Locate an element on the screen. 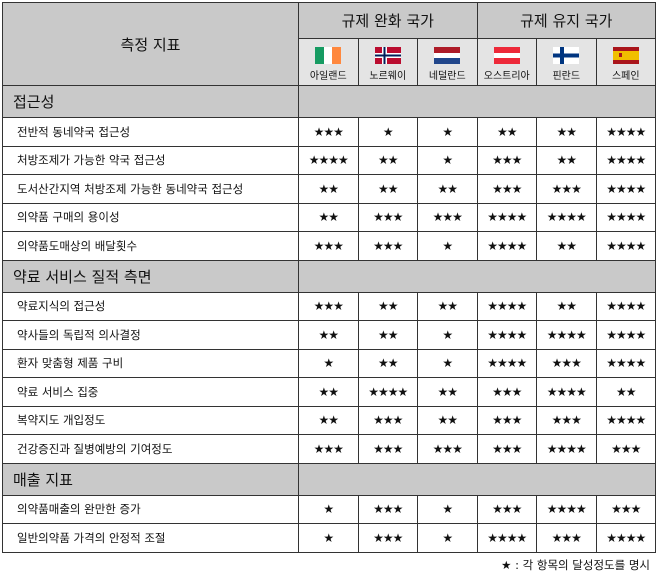  section-row: 매출 지표 is located at coordinates (329, 479).